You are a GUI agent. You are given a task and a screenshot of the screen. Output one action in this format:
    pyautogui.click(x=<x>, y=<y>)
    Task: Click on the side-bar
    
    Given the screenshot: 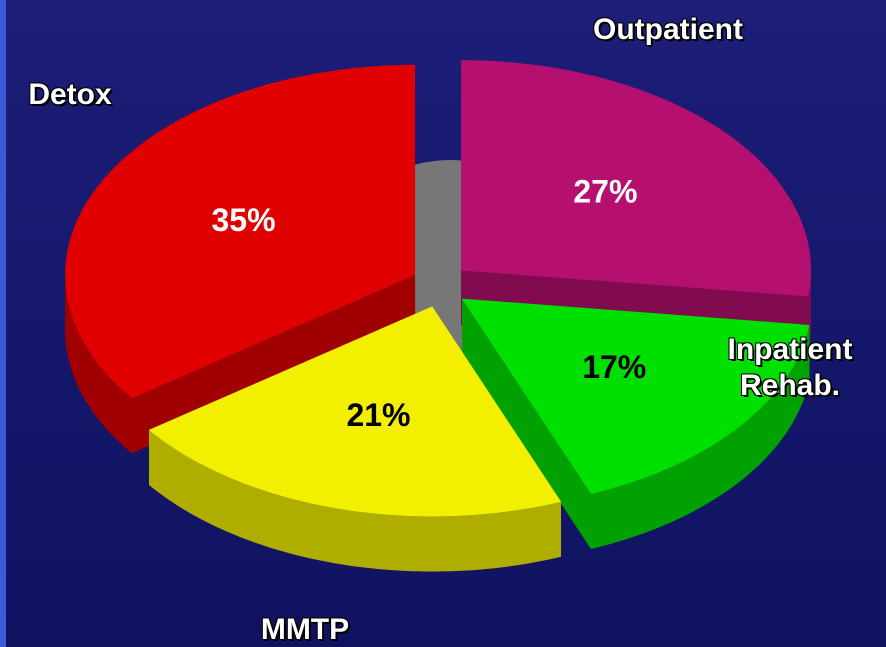 What is the action you would take?
    pyautogui.click(x=3, y=323)
    